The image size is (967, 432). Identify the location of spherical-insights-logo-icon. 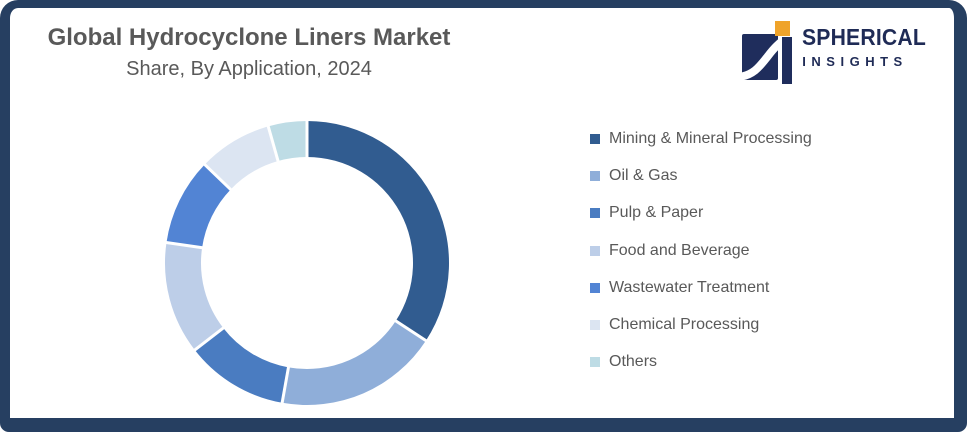
(767, 52).